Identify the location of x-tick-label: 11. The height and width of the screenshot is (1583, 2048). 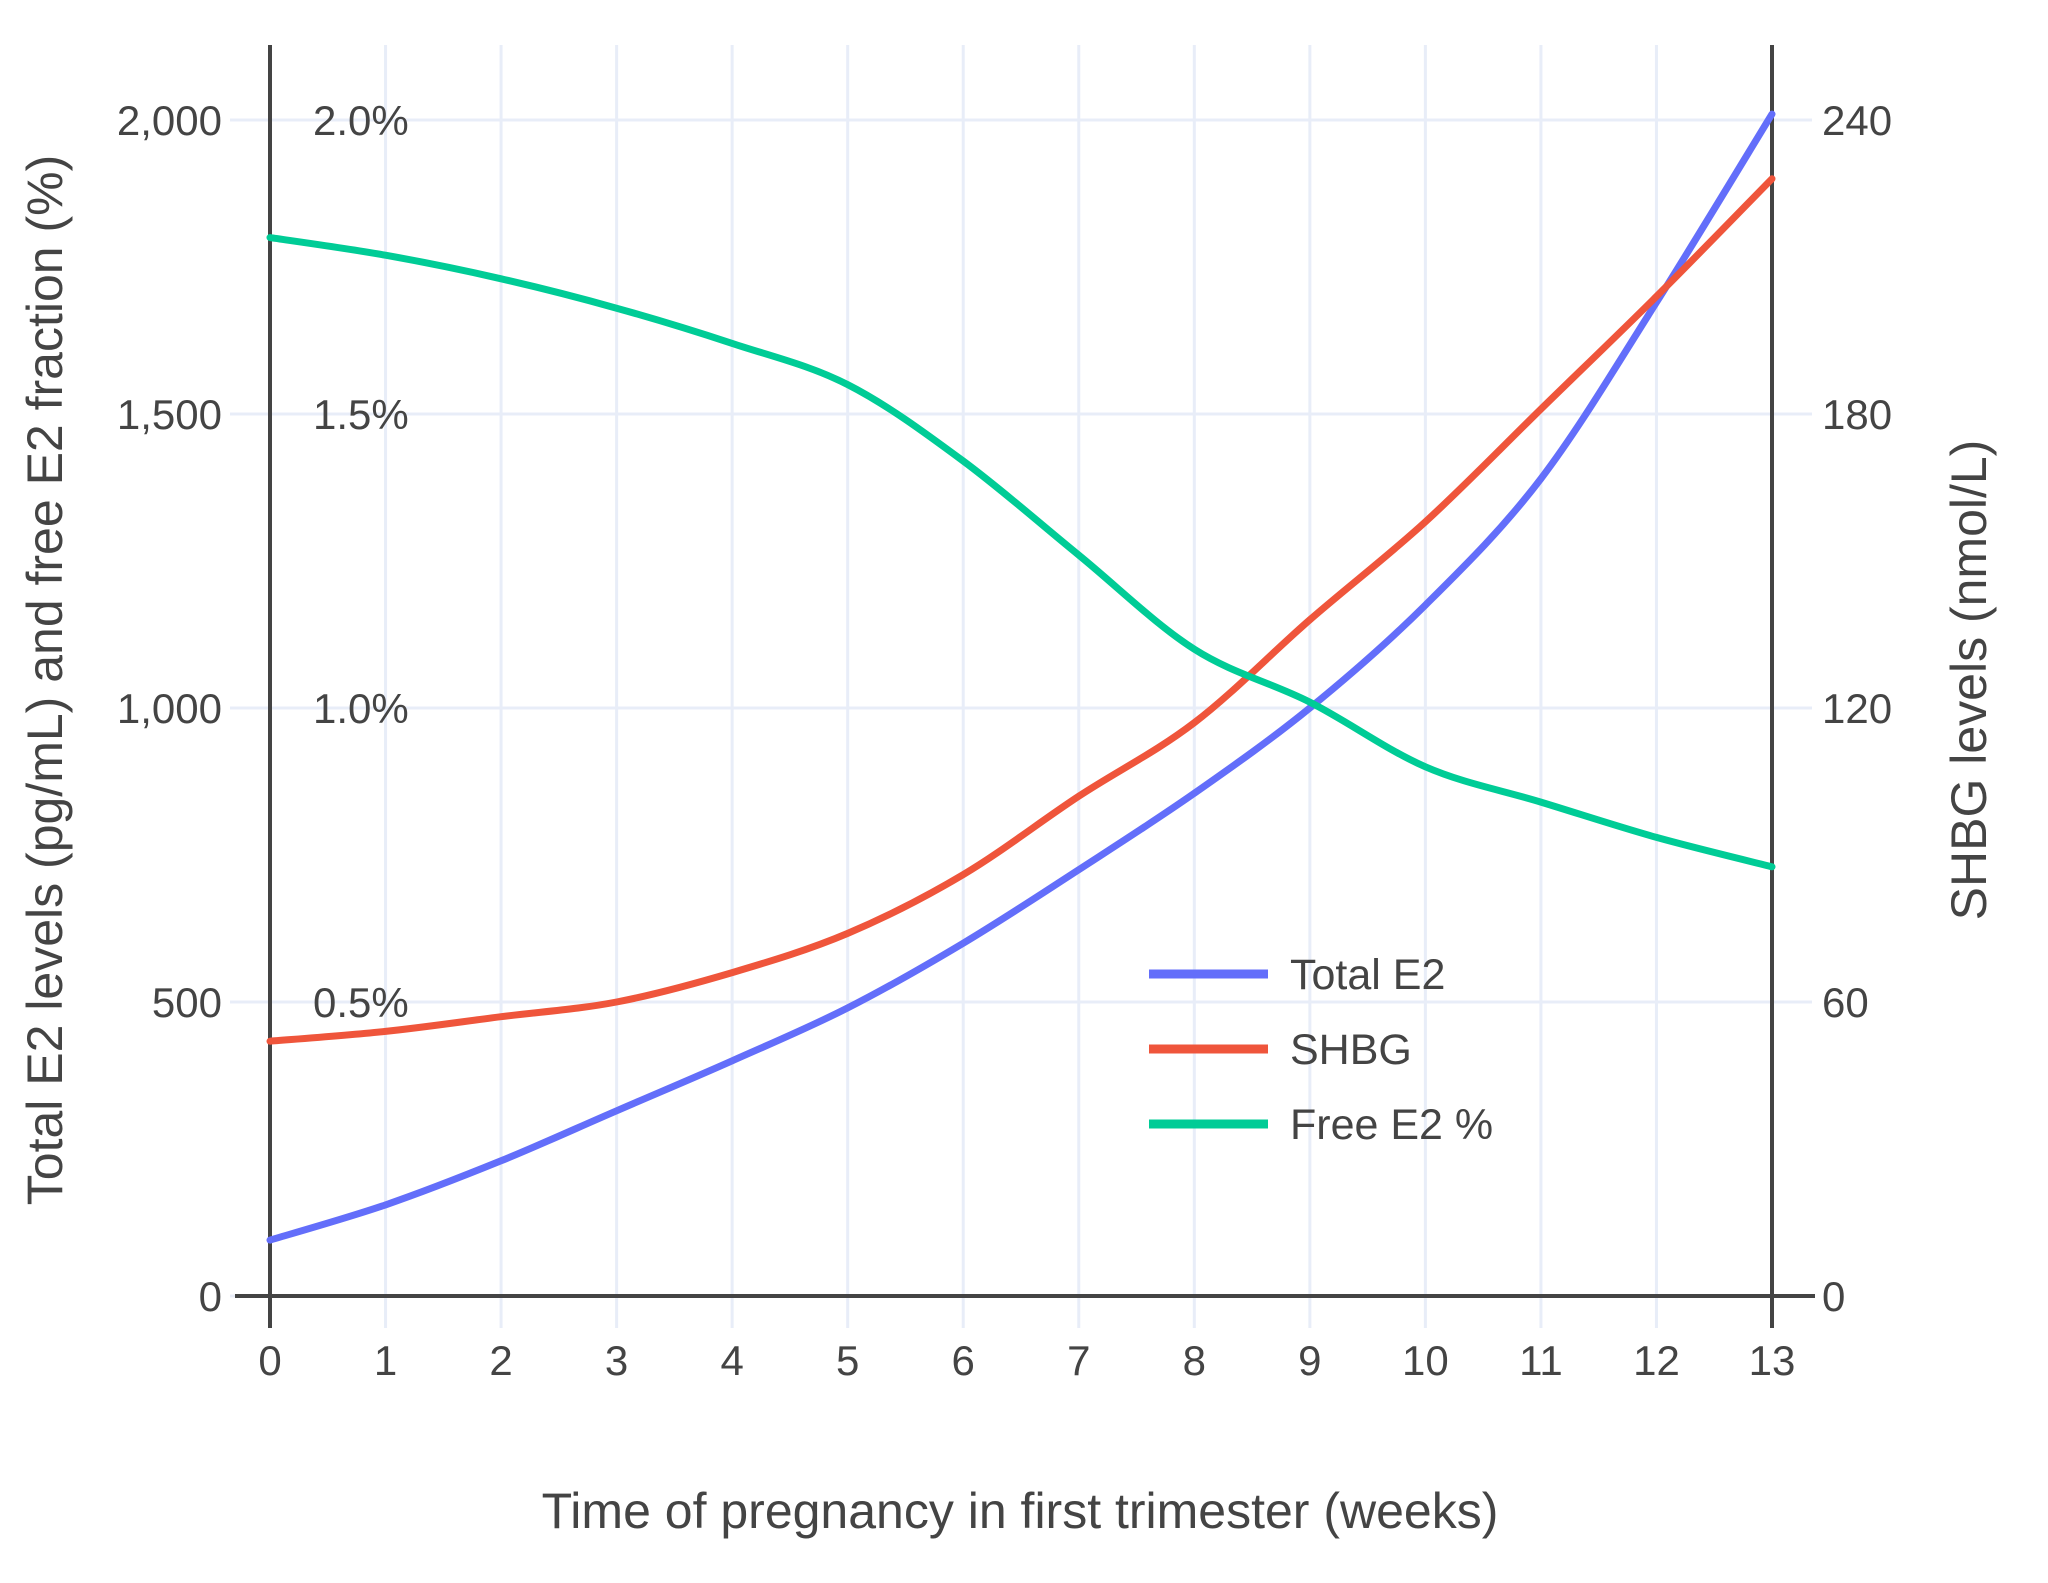
(1541, 1360).